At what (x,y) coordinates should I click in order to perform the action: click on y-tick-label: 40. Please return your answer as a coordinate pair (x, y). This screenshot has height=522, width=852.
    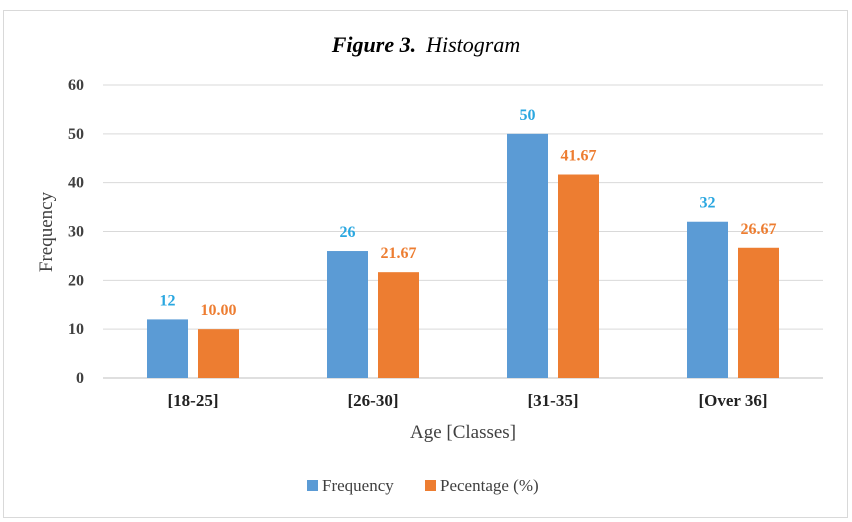
    Looking at the image, I should click on (76, 183).